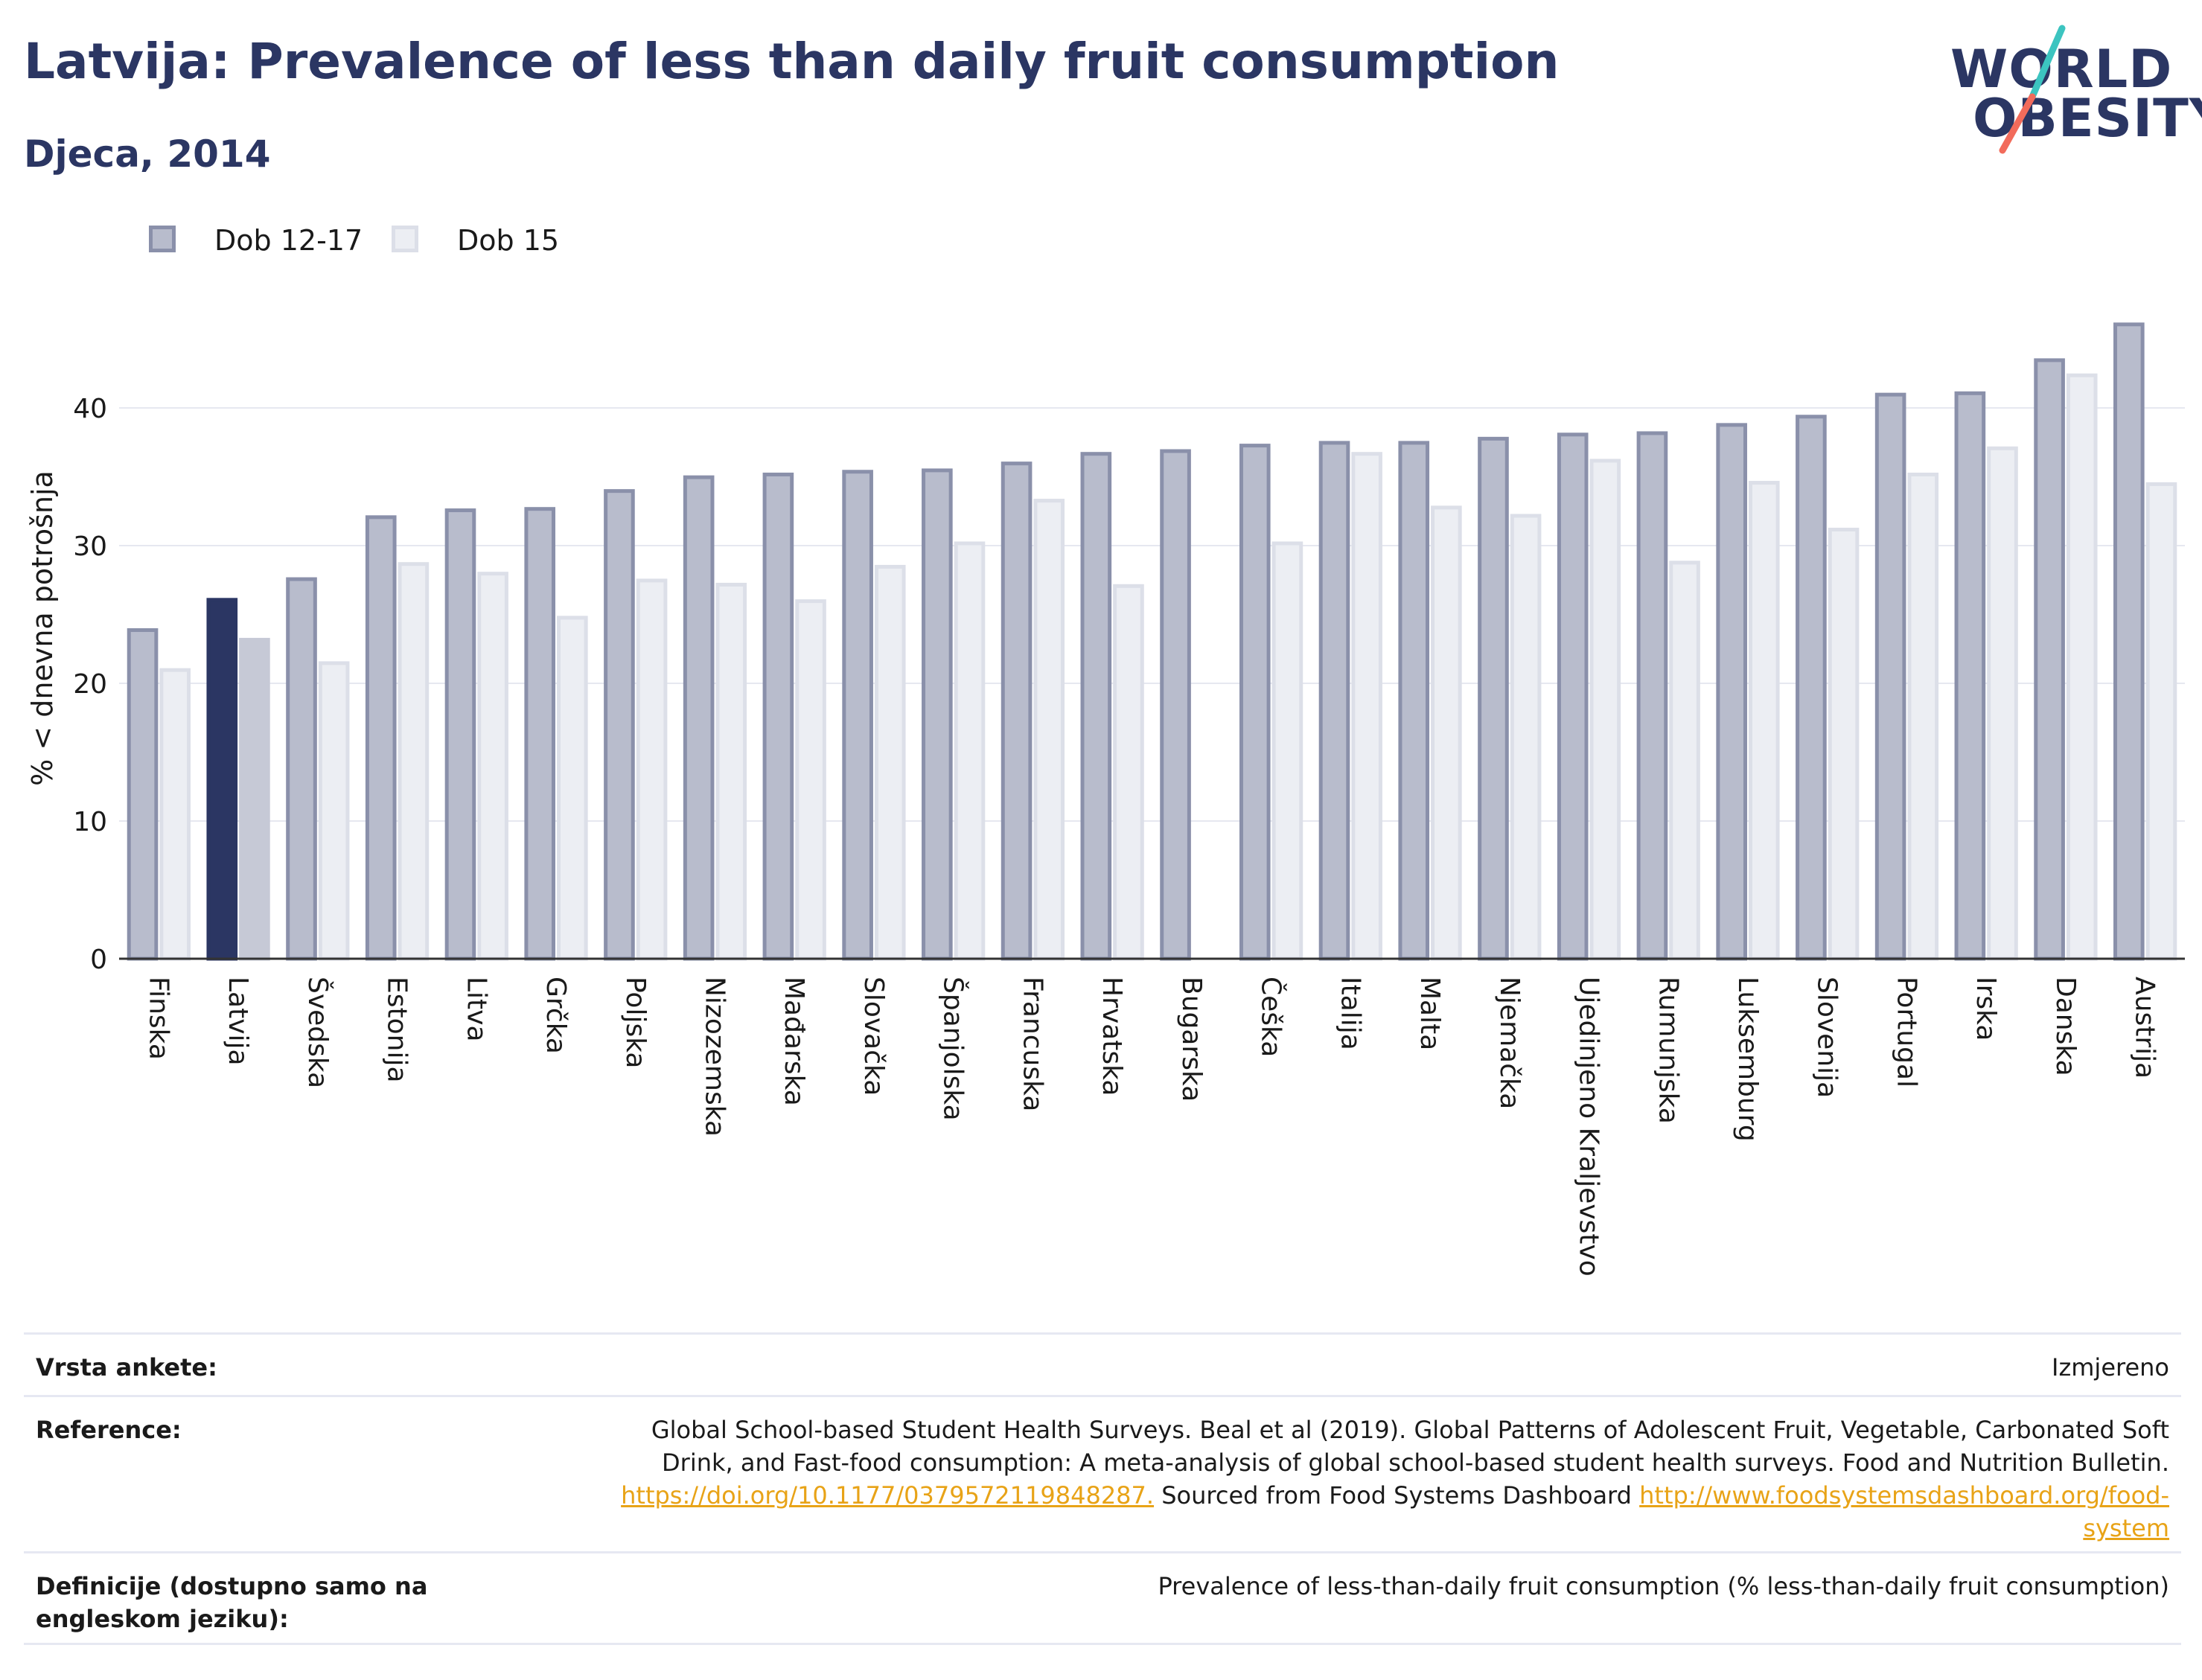 The image size is (2202, 1680). What do you see at coordinates (953, 1049) in the screenshot?
I see `x-tick-label: Španjolska` at bounding box center [953, 1049].